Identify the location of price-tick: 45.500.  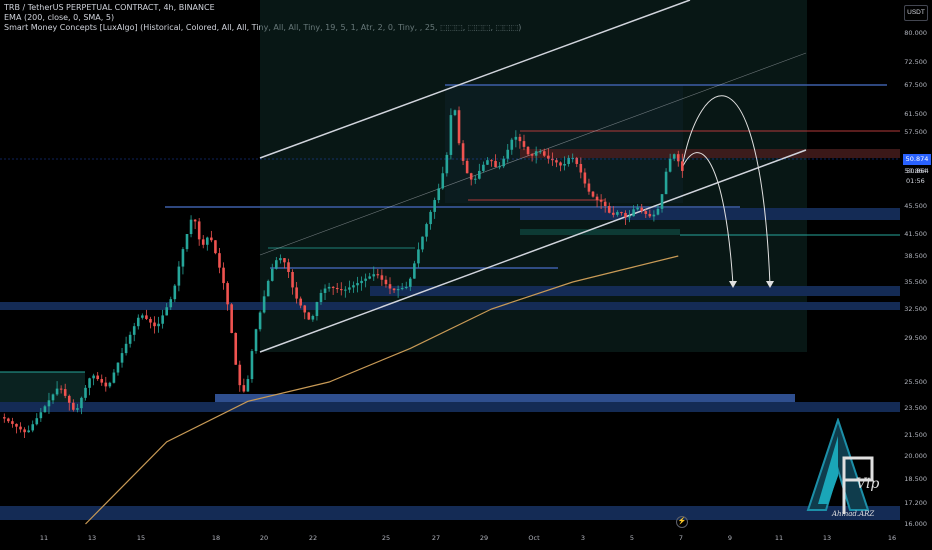
(915, 206).